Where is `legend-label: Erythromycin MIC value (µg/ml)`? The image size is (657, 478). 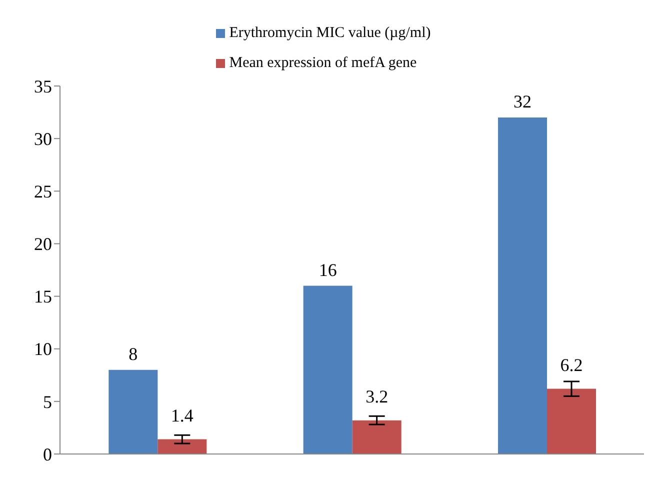
legend-label: Erythromycin MIC value (µg/ml) is located at coordinates (330, 33).